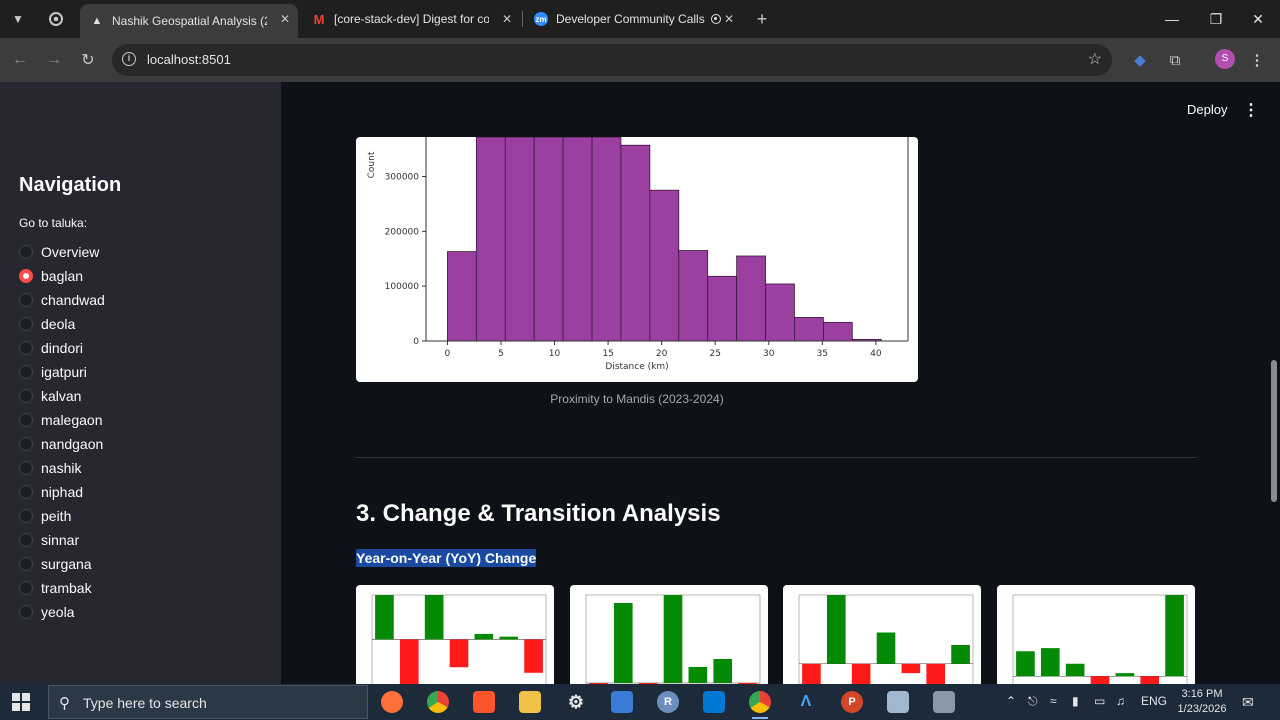 Image resolution: width=1280 pixels, height=720 pixels. What do you see at coordinates (54, 59) in the screenshot?
I see `forward-arrow-icon: →` at bounding box center [54, 59].